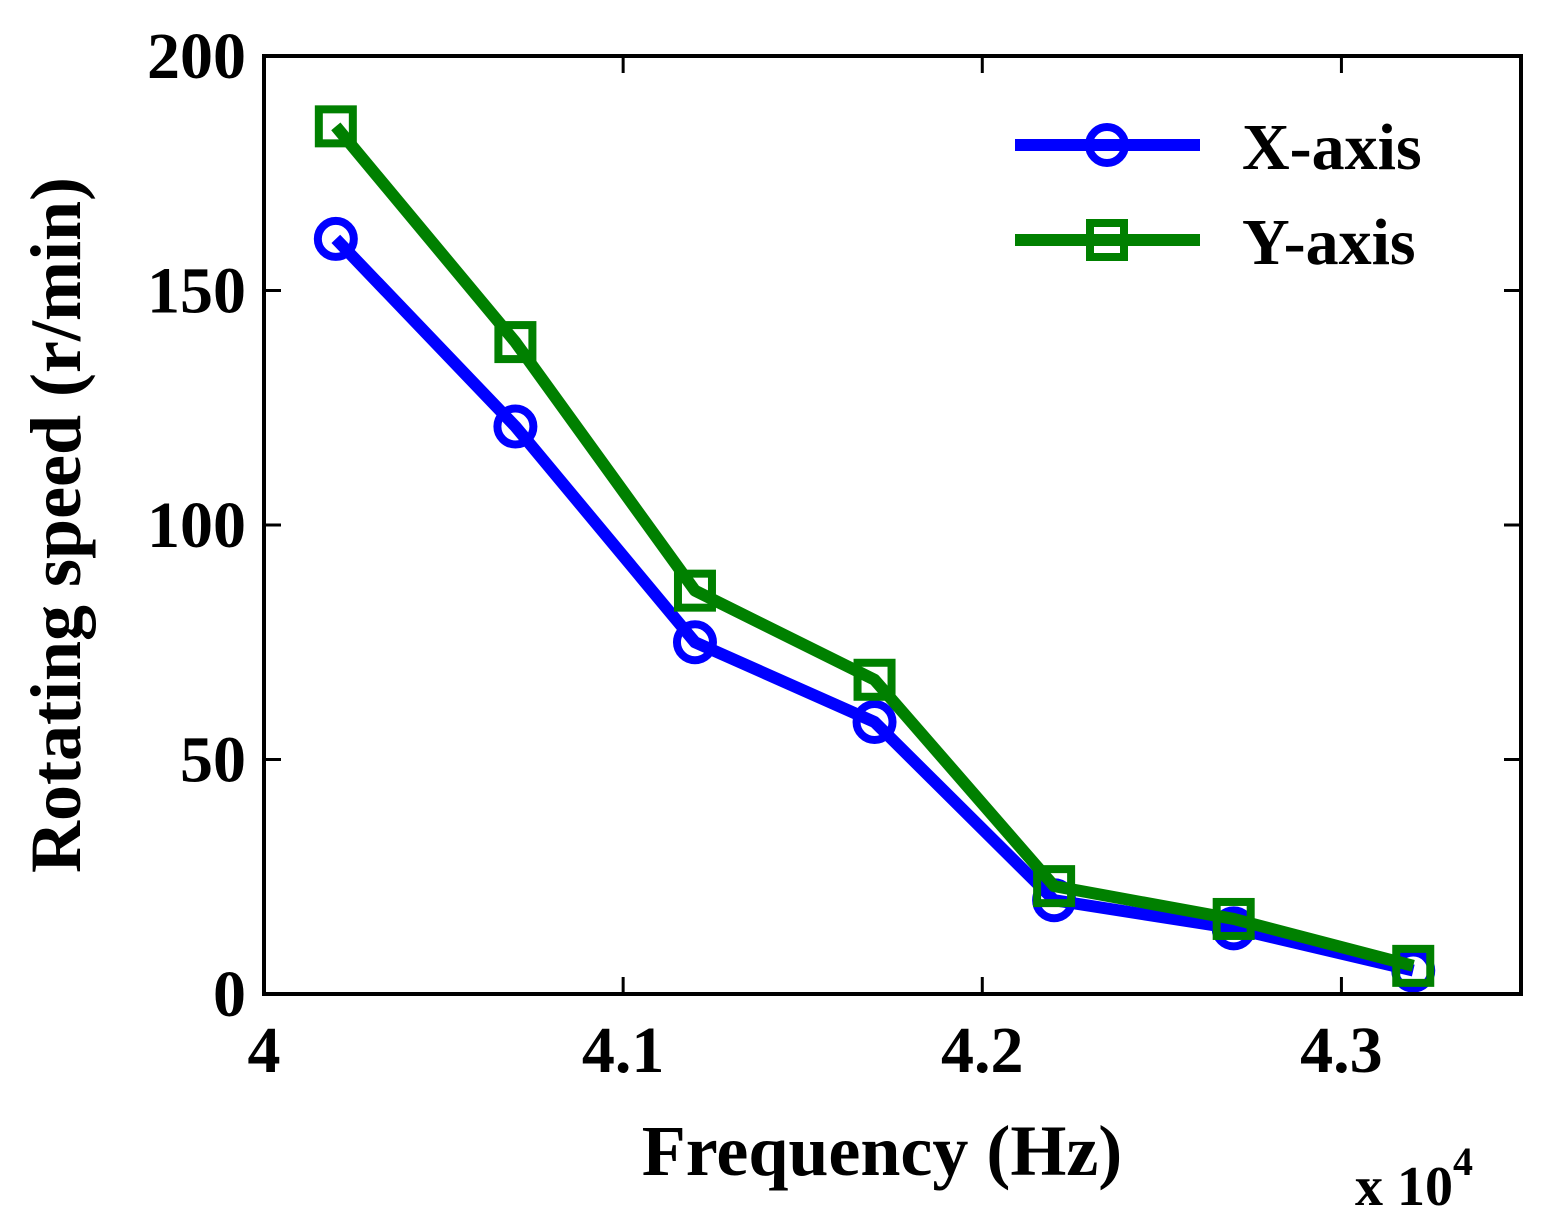 This screenshot has height=1224, width=1551. Describe the element at coordinates (264, 1050) in the screenshot. I see `x-tick-label: 4` at that location.